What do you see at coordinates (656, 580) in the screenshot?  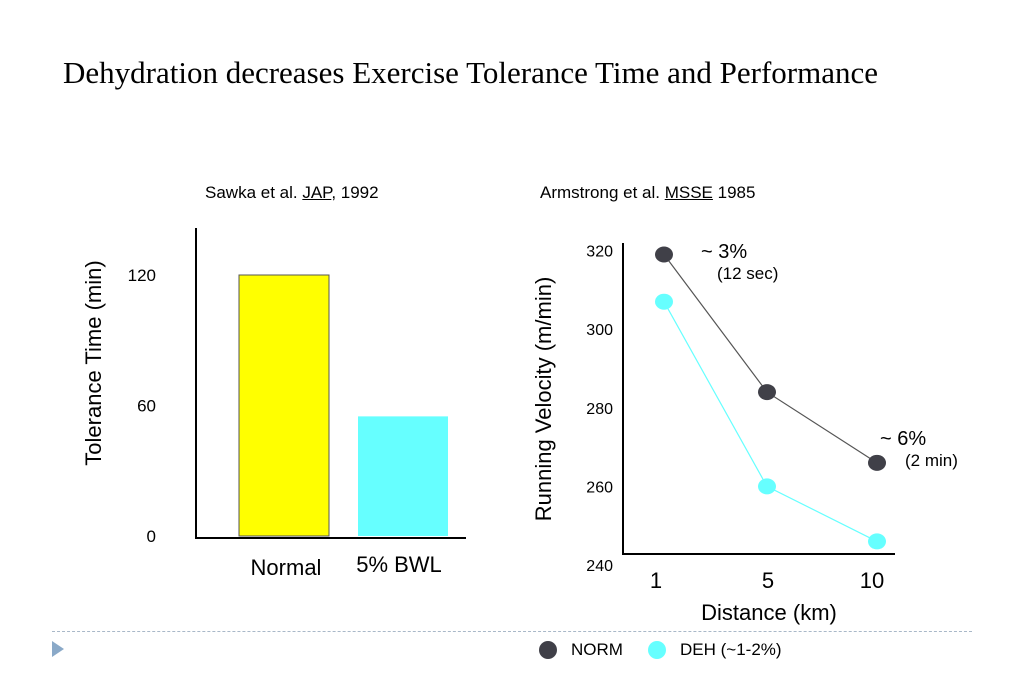 I see `x-tick-label: 1` at bounding box center [656, 580].